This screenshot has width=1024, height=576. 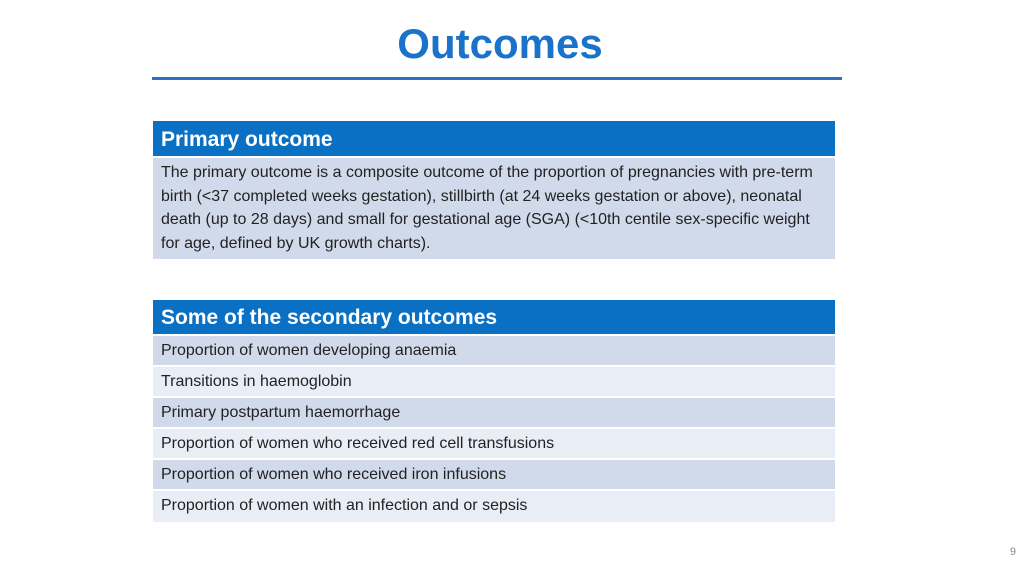 What do you see at coordinates (494, 413) in the screenshot?
I see `secondary-outcome-row: Primary postpartum haemorrhage` at bounding box center [494, 413].